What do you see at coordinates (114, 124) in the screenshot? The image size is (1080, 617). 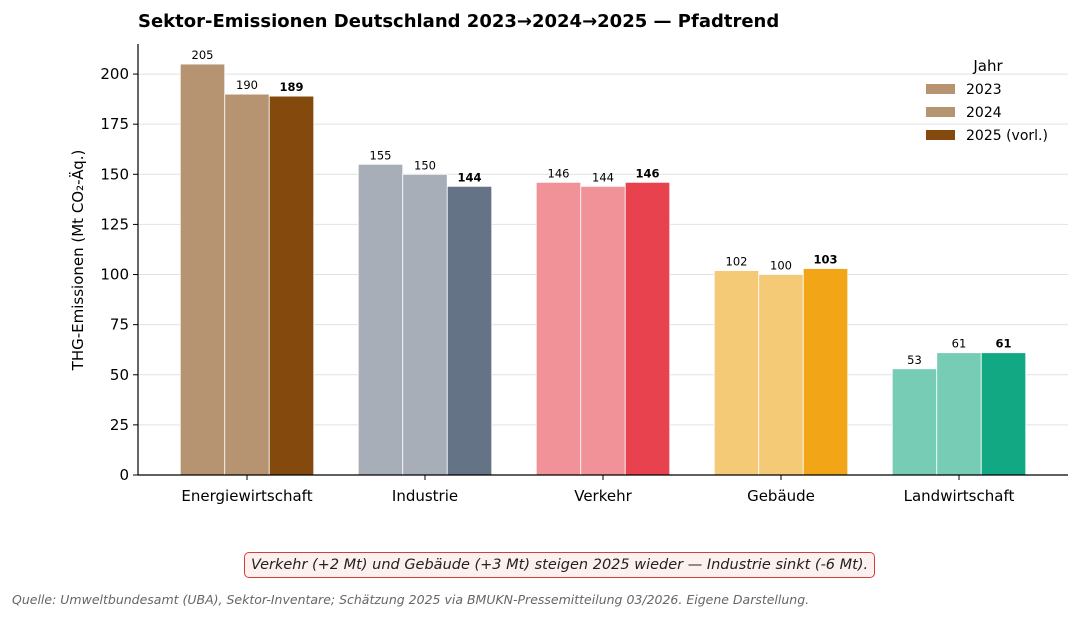 I see `y-tick-label-175: 175` at bounding box center [114, 124].